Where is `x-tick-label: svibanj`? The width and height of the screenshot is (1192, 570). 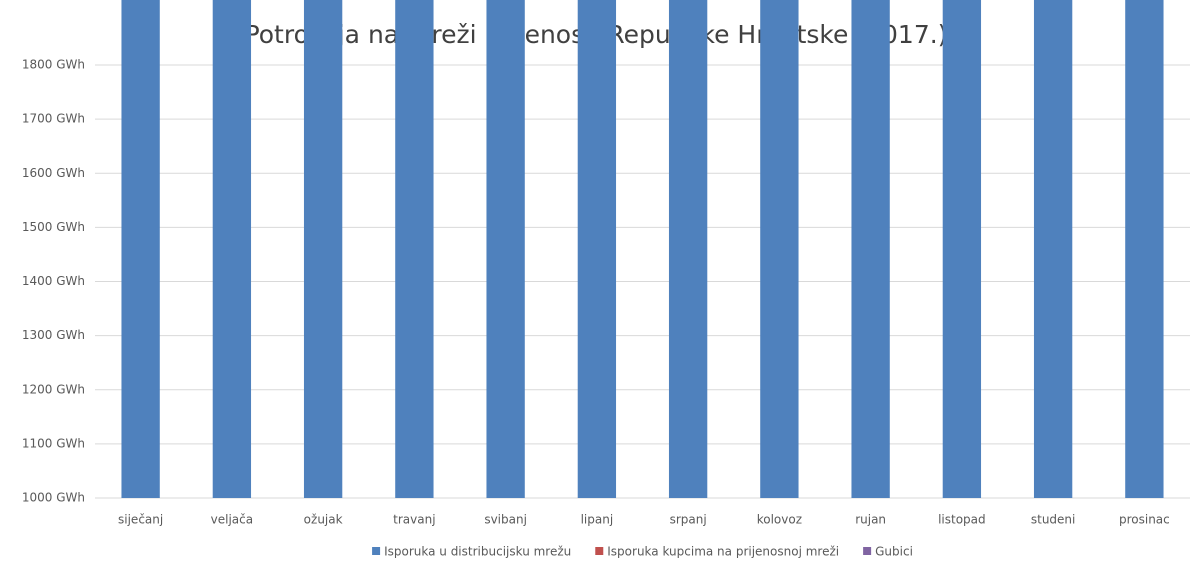
x-tick-label: svibanj is located at coordinates (505, 520).